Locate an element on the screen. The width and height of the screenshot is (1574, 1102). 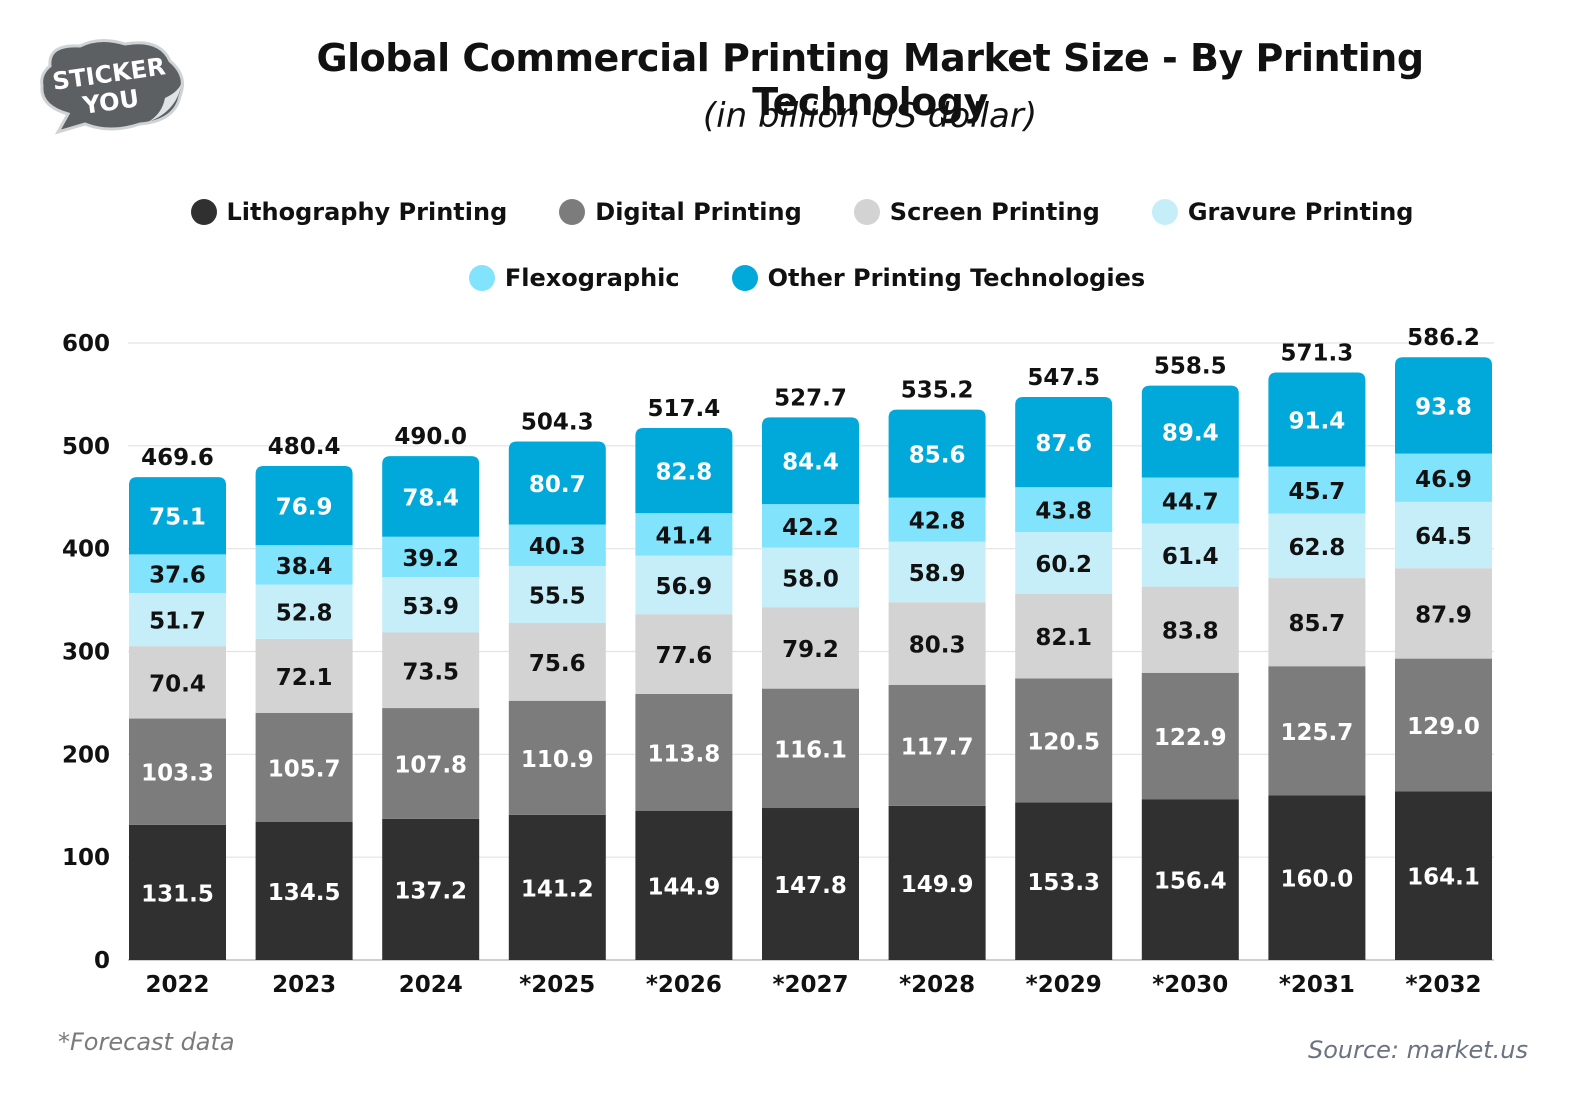
x-tick-label: 2024 is located at coordinates (431, 985).